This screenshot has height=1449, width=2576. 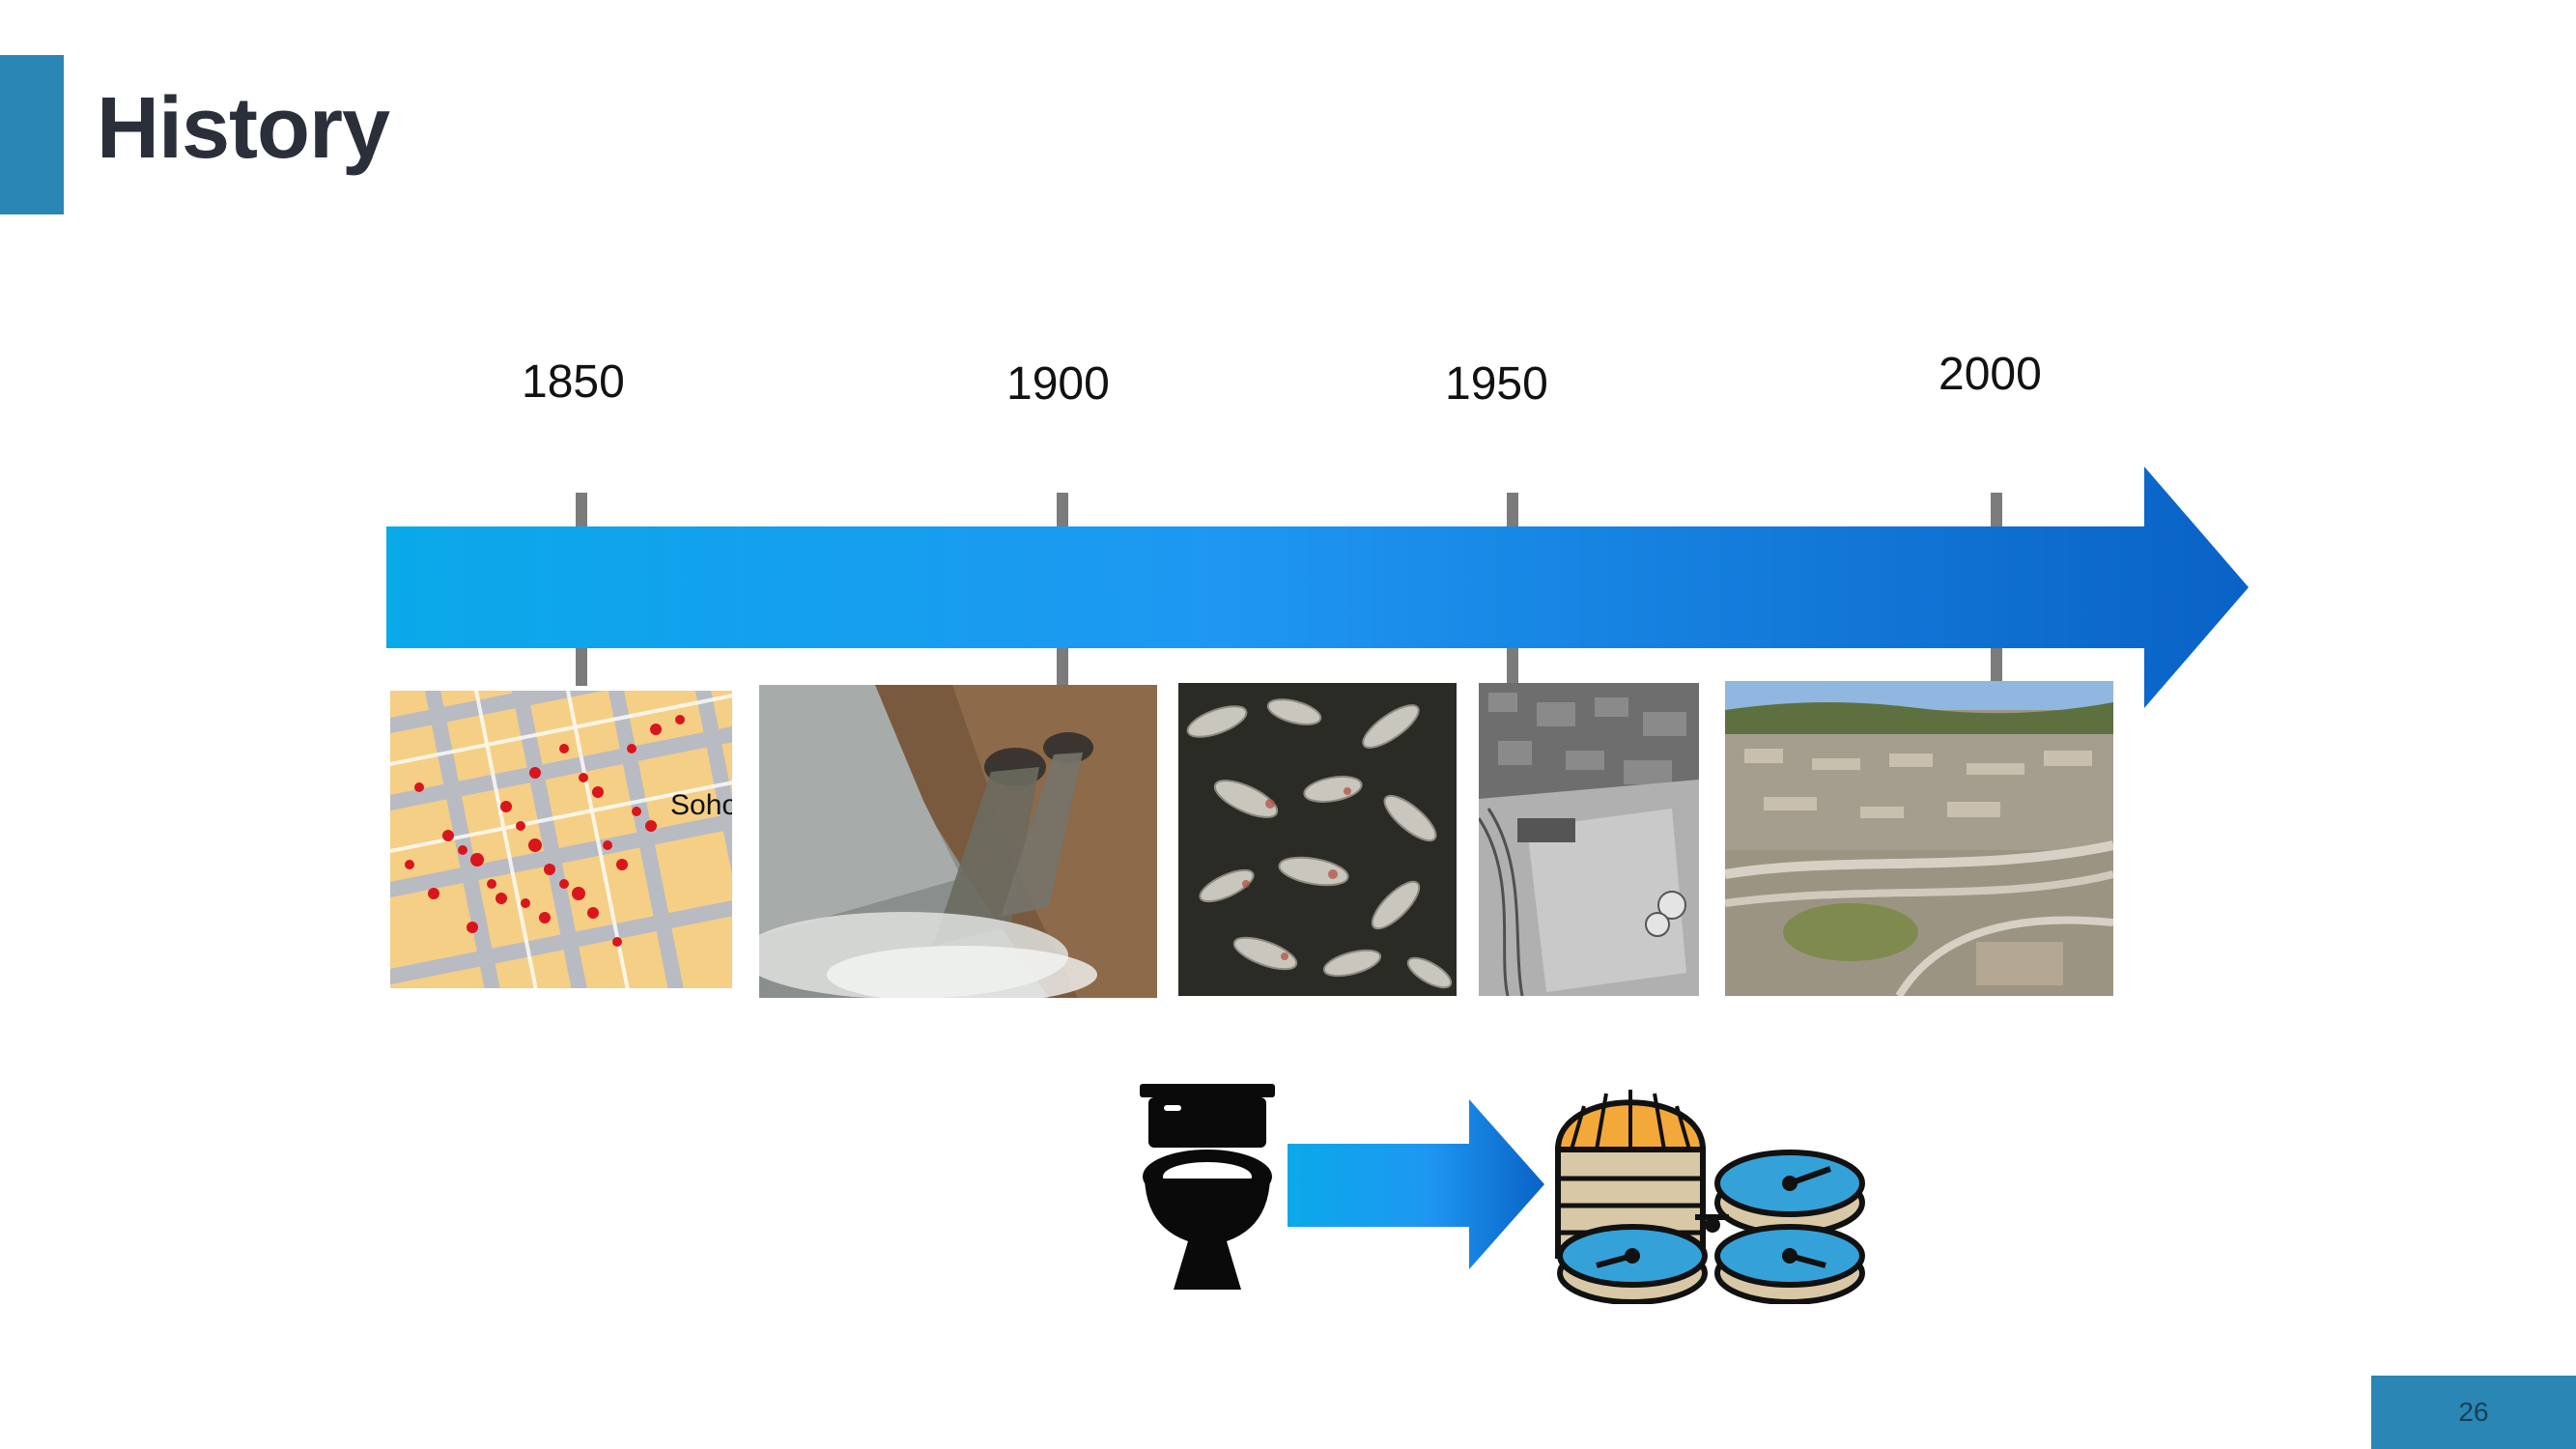 I want to click on timeline-arrow, so click(x=1317, y=587).